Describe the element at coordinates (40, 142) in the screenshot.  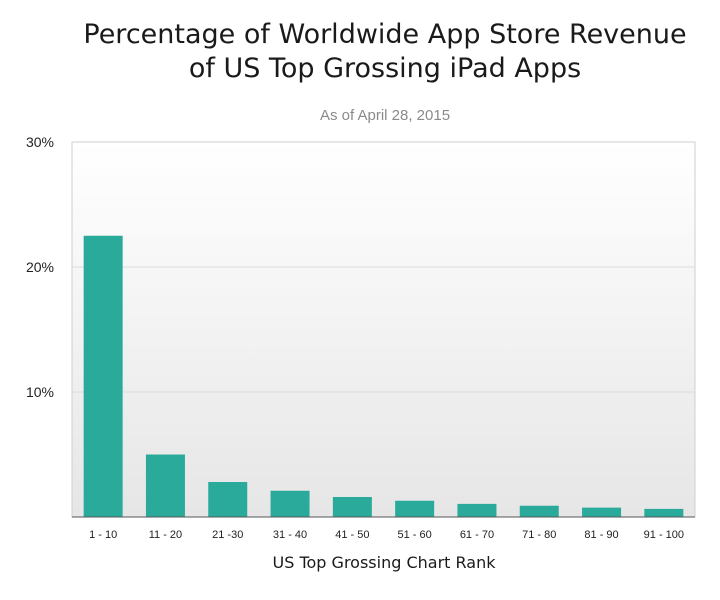
I see `y-tick-label: 30%` at that location.